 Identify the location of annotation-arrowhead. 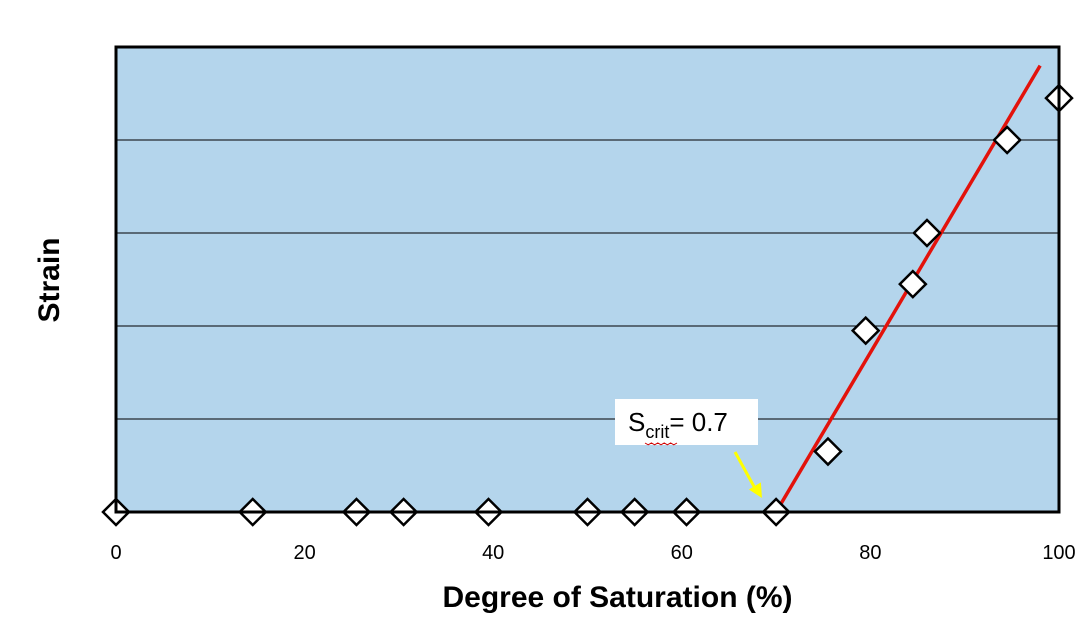
(755, 490).